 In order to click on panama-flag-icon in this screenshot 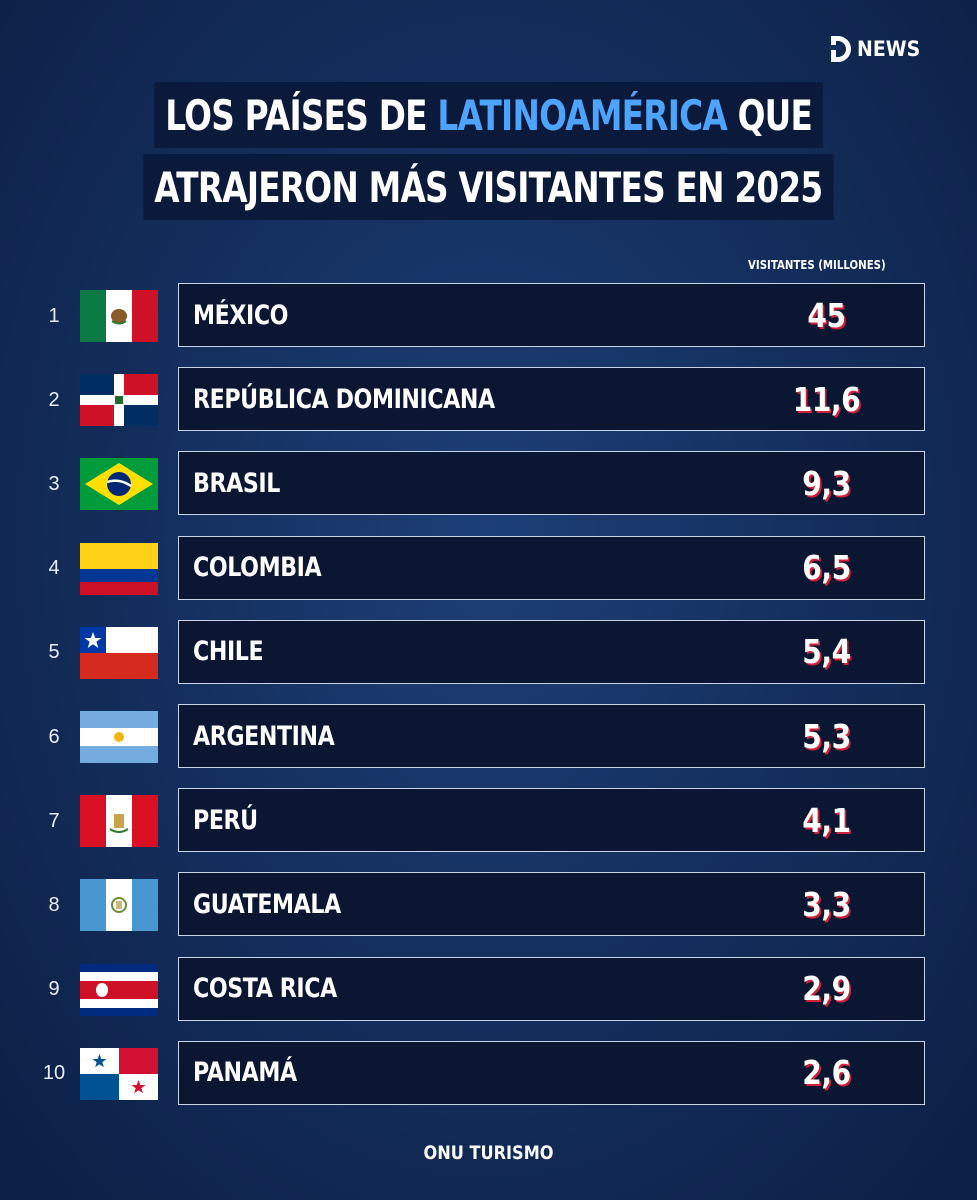, I will do `click(119, 1073)`.